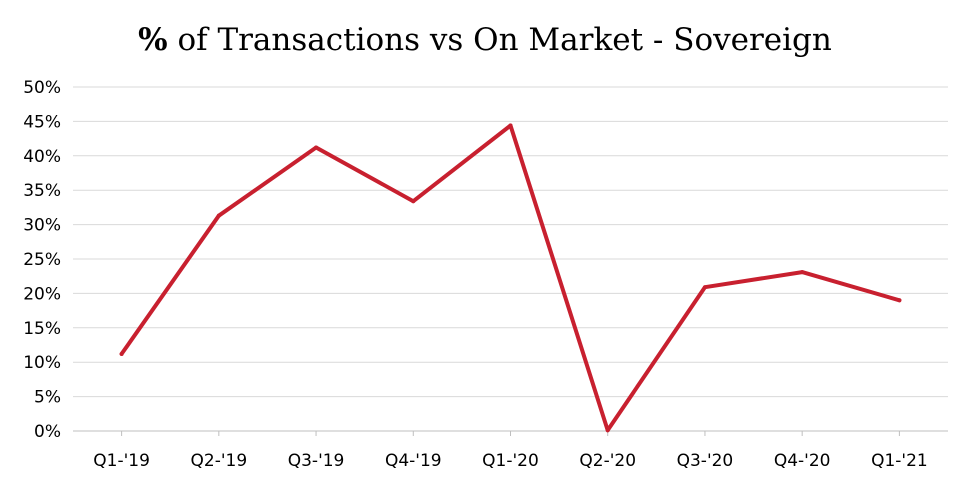  I want to click on y-tick-label: 25%, so click(42, 260).